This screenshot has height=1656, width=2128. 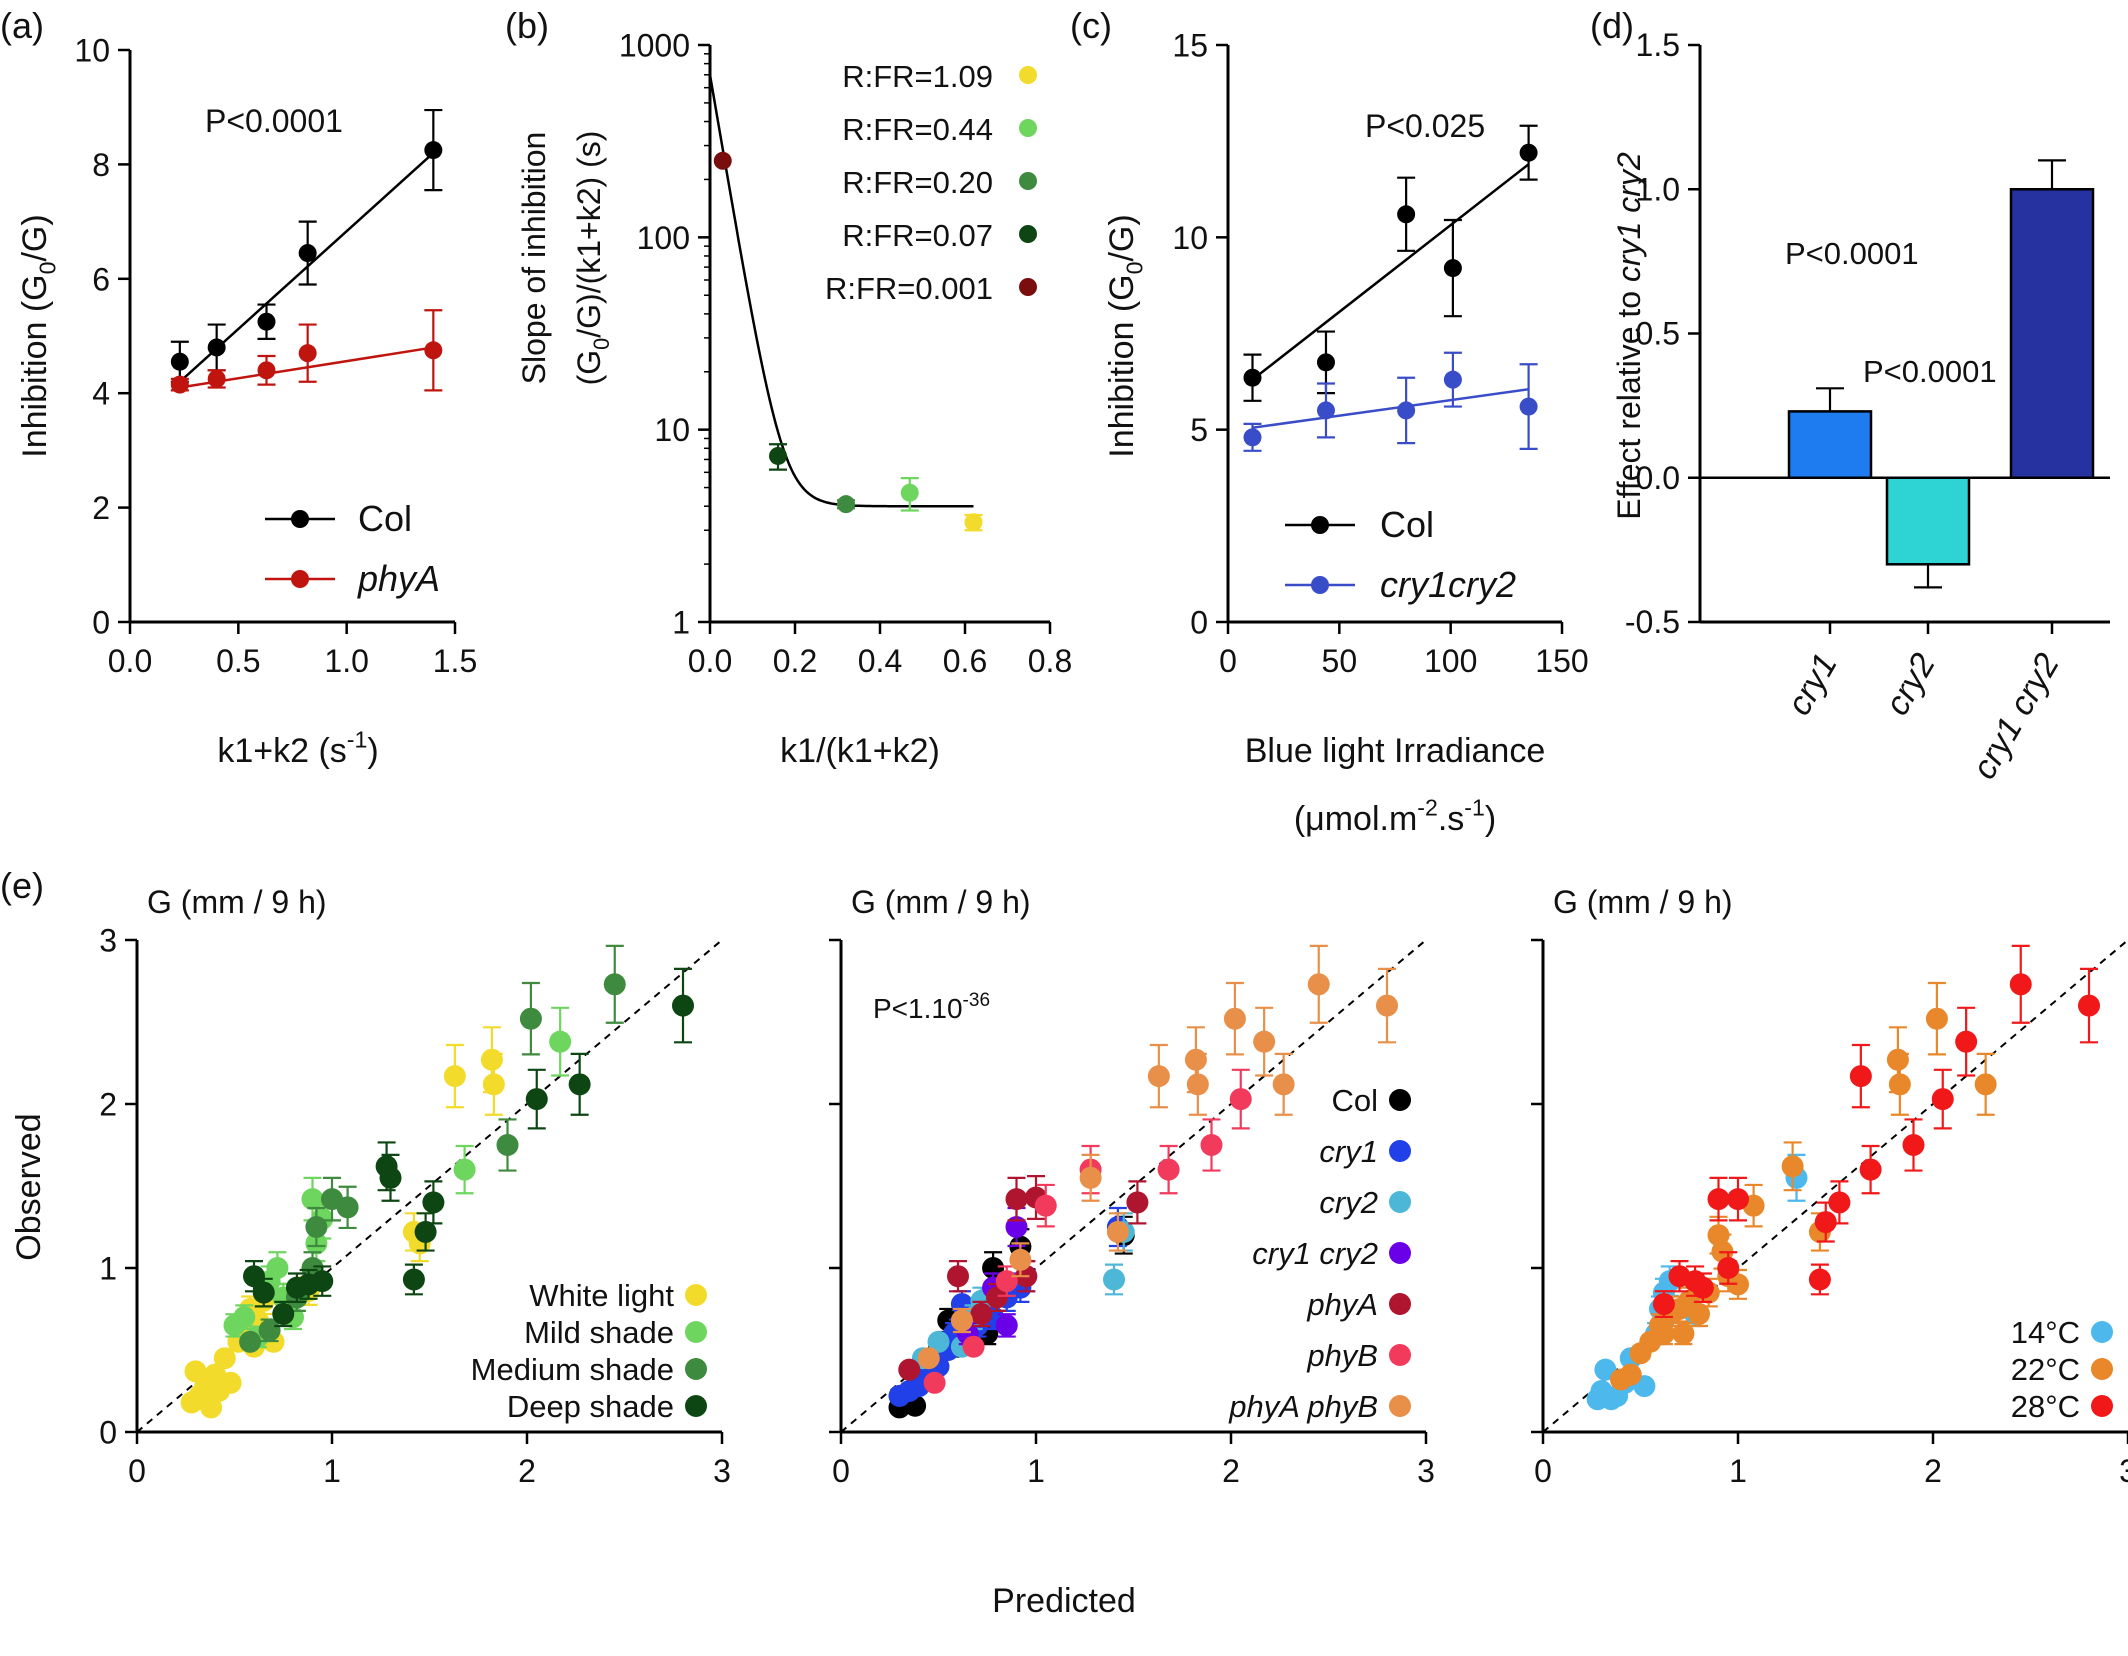 I want to click on x-tick-label: 0.6, so click(x=965, y=661).